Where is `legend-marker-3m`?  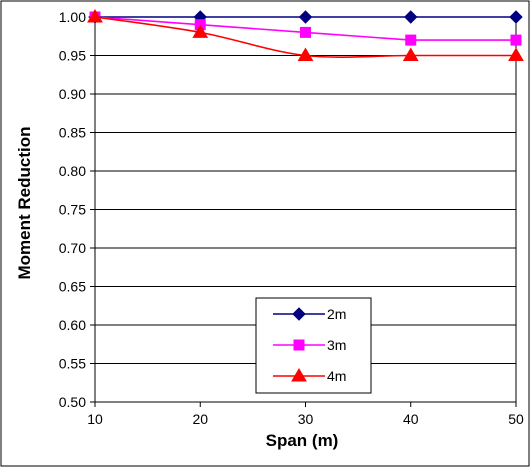 legend-marker-3m is located at coordinates (299, 345).